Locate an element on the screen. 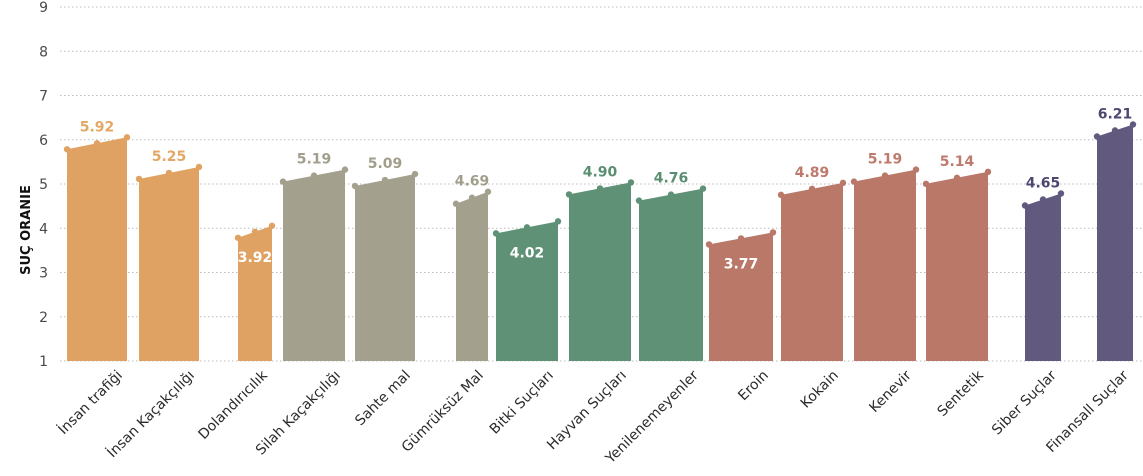 The image size is (1143, 476). data-label: 3.77 is located at coordinates (741, 264).